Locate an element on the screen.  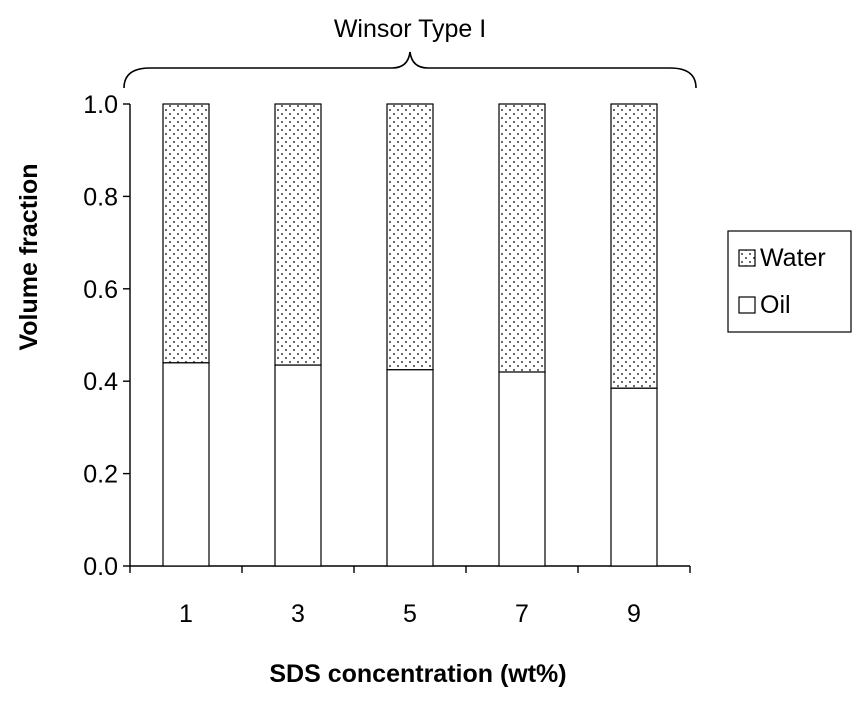
x-tick-label: 3 is located at coordinates (298, 614).